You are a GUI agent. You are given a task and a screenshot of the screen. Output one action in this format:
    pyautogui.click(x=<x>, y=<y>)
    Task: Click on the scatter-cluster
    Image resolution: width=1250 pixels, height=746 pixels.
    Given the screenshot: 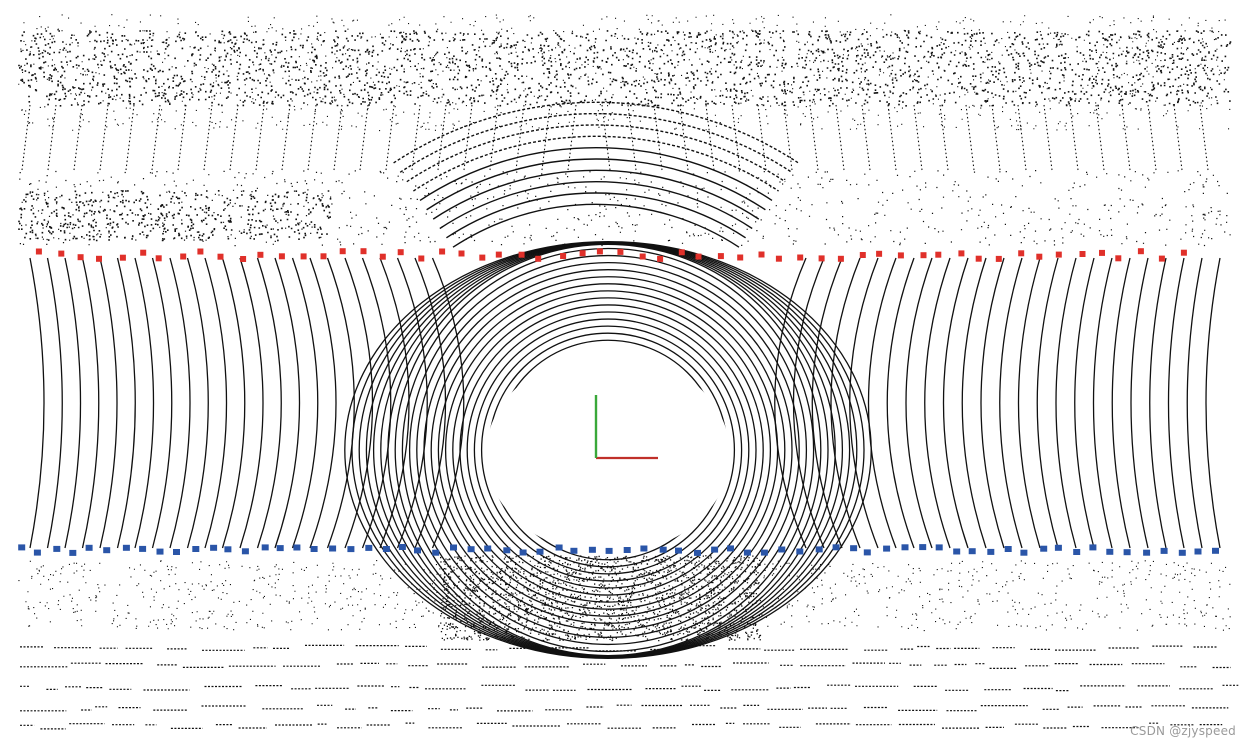 What is the action you would take?
    pyautogui.click(x=175, y=216)
    